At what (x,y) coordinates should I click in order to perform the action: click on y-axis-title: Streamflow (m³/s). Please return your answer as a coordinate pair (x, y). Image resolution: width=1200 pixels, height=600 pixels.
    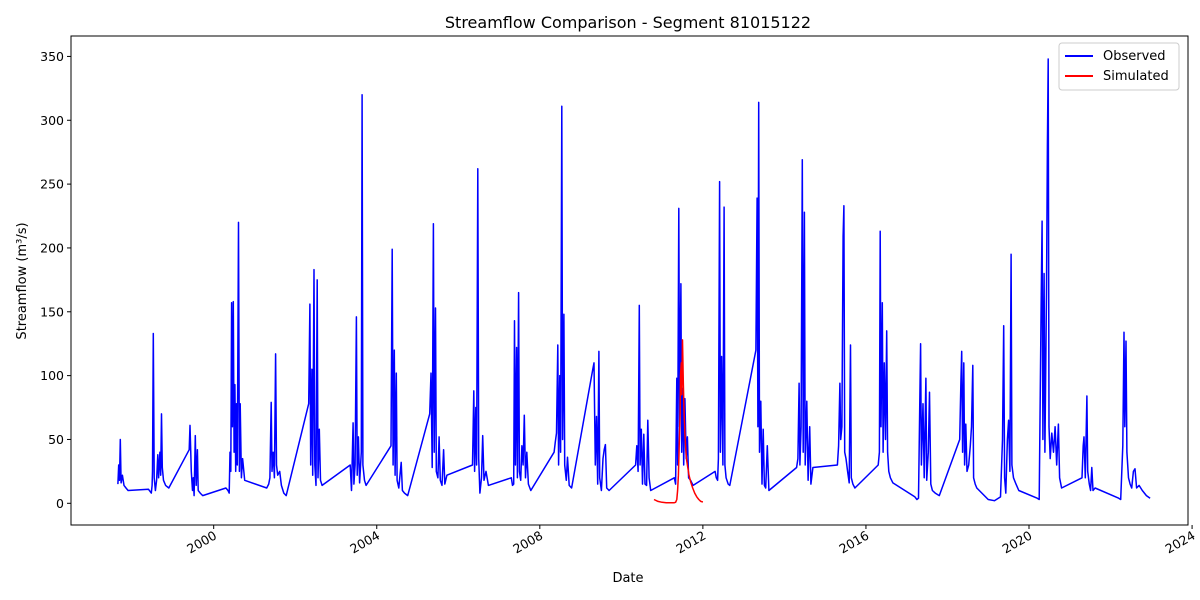
    Looking at the image, I should click on (22, 280).